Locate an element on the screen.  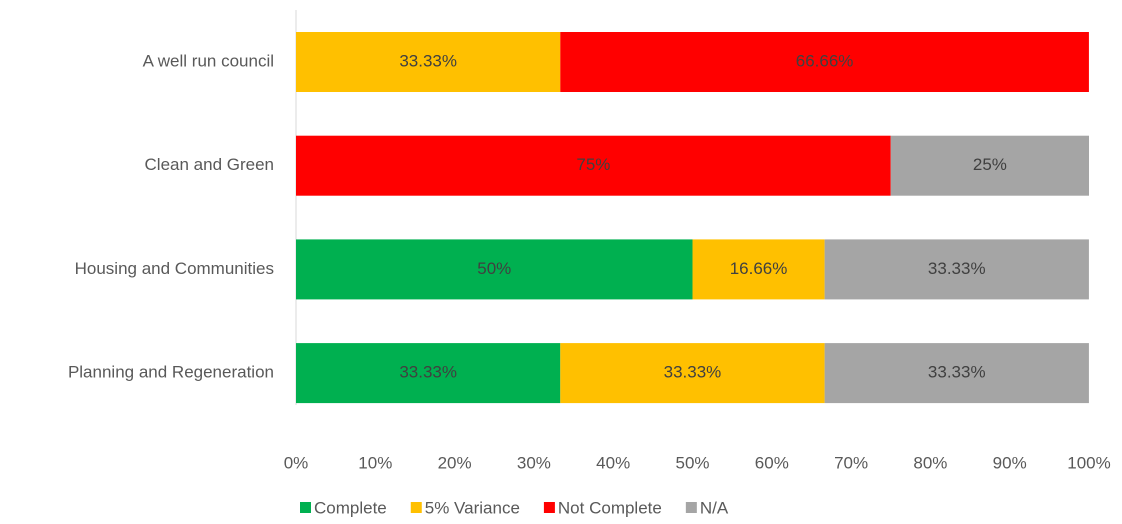
x-tick-label: 50% is located at coordinates (692, 462).